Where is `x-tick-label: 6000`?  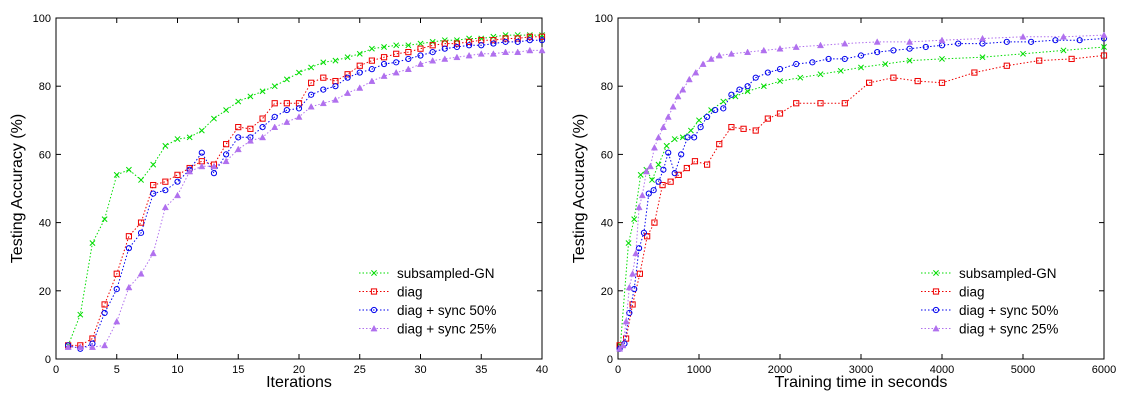 x-tick-label: 6000 is located at coordinates (1104, 370).